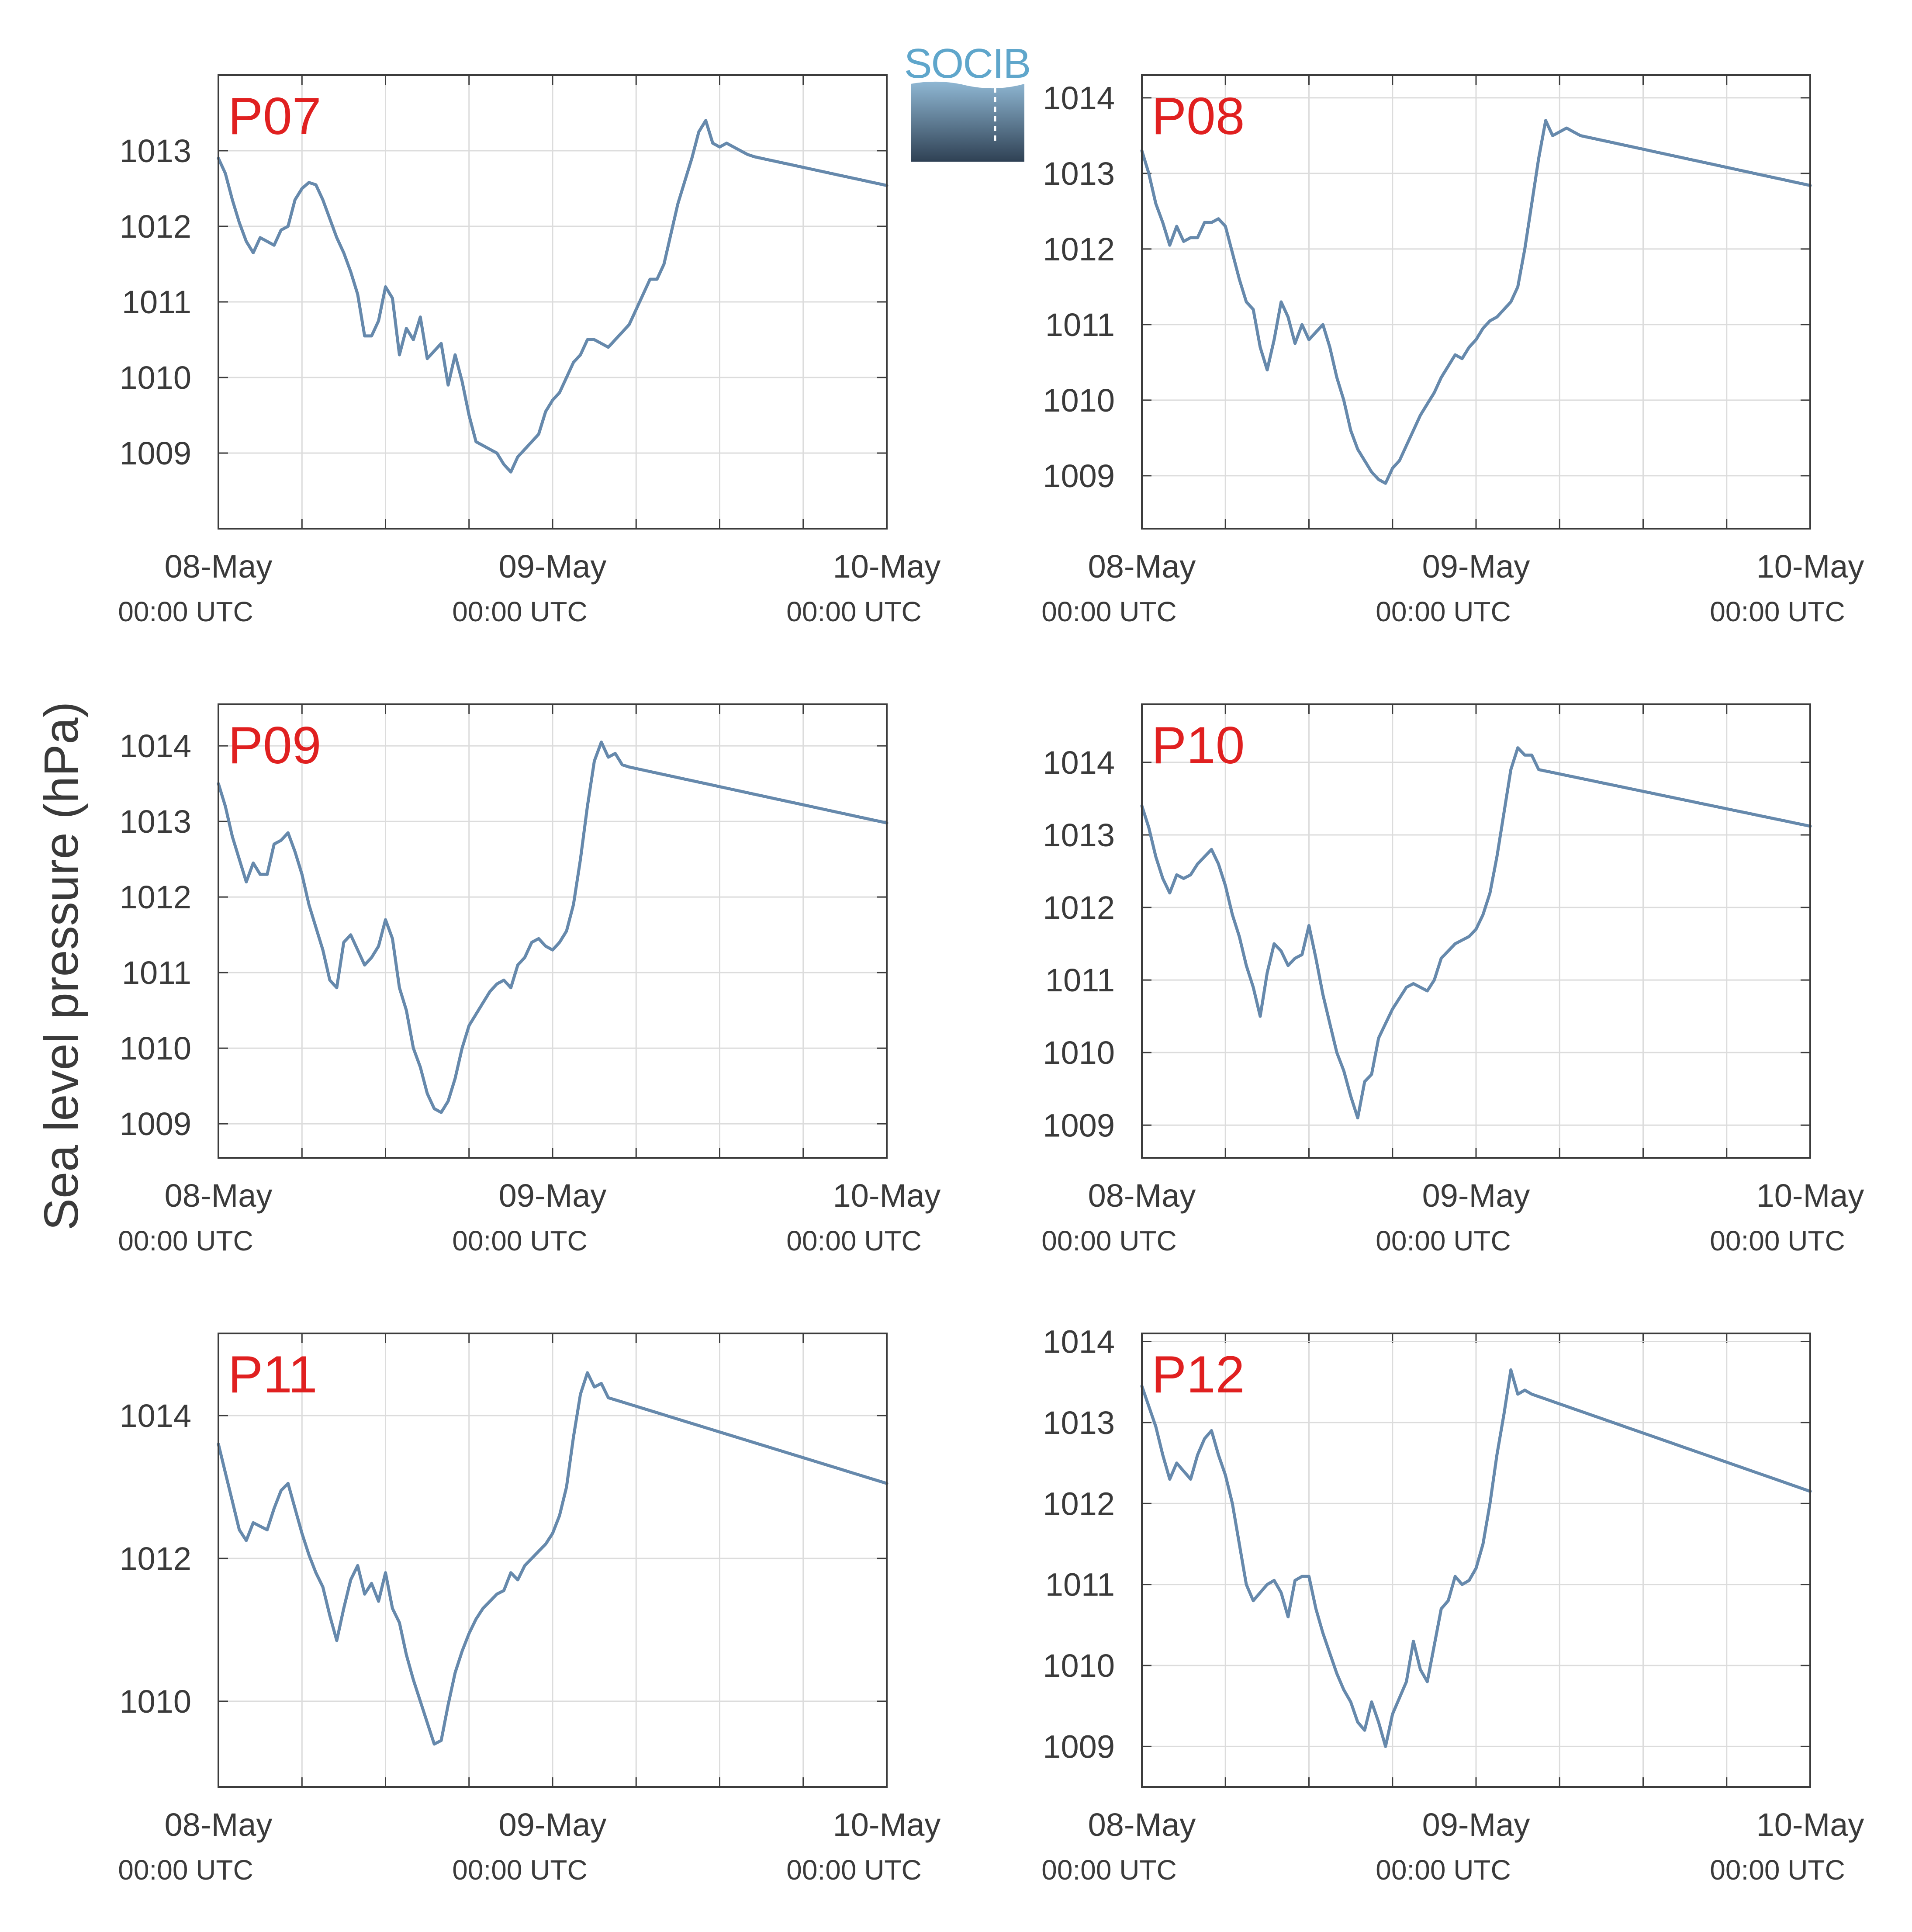  I want to click on socib-logo-text: SOCIB, so click(967, 63).